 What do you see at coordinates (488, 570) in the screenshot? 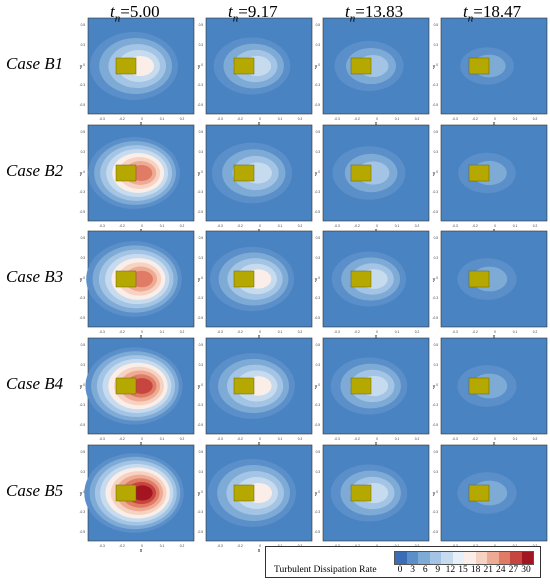
I see `legend-tick-label: 21` at bounding box center [488, 570].